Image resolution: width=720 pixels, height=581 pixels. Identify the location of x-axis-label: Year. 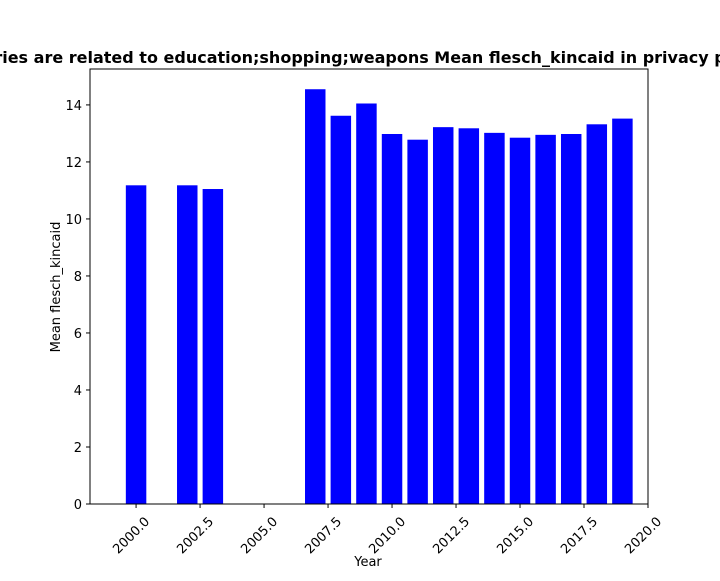
(367, 562).